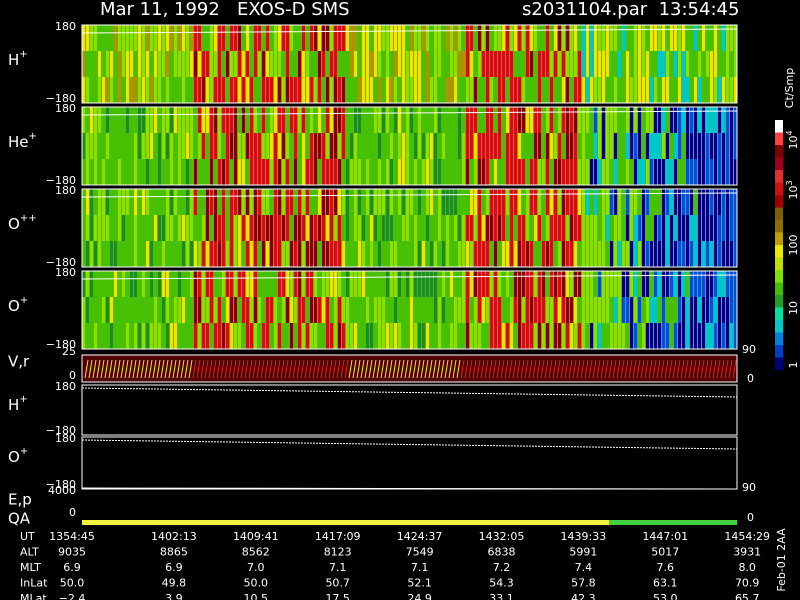 Image resolution: width=800 pixels, height=600 pixels. What do you see at coordinates (409, 277) in the screenshot?
I see `trace` at bounding box center [409, 277].